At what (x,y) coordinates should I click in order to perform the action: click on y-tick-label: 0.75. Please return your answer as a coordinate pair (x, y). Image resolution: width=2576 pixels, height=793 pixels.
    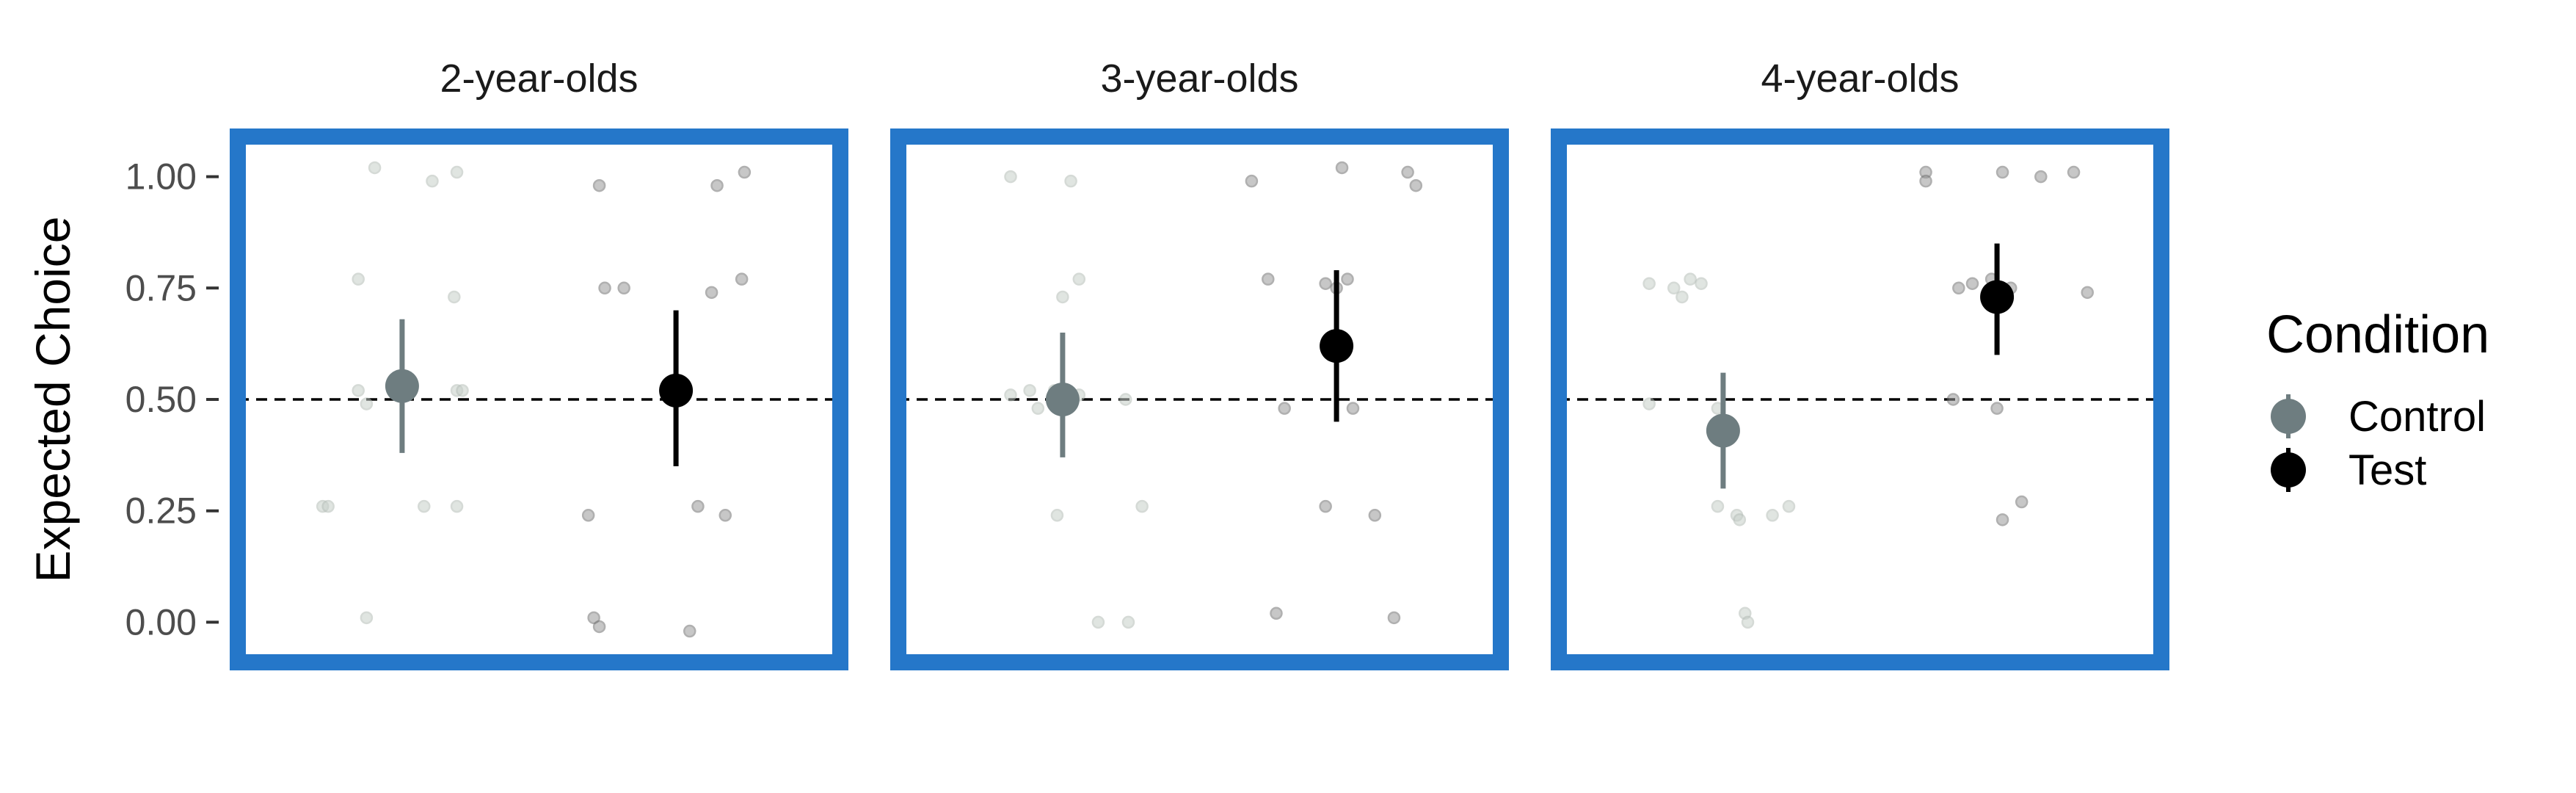
    Looking at the image, I should click on (161, 287).